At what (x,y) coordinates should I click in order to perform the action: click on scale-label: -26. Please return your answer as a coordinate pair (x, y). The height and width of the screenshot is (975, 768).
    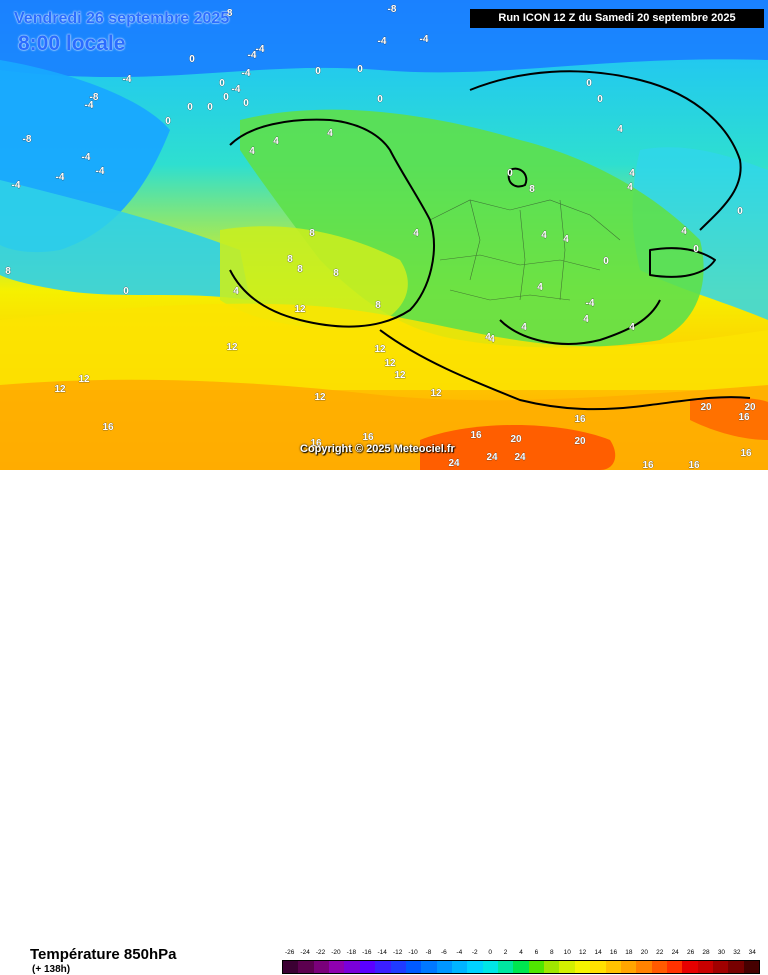
    Looking at the image, I should click on (289, 952).